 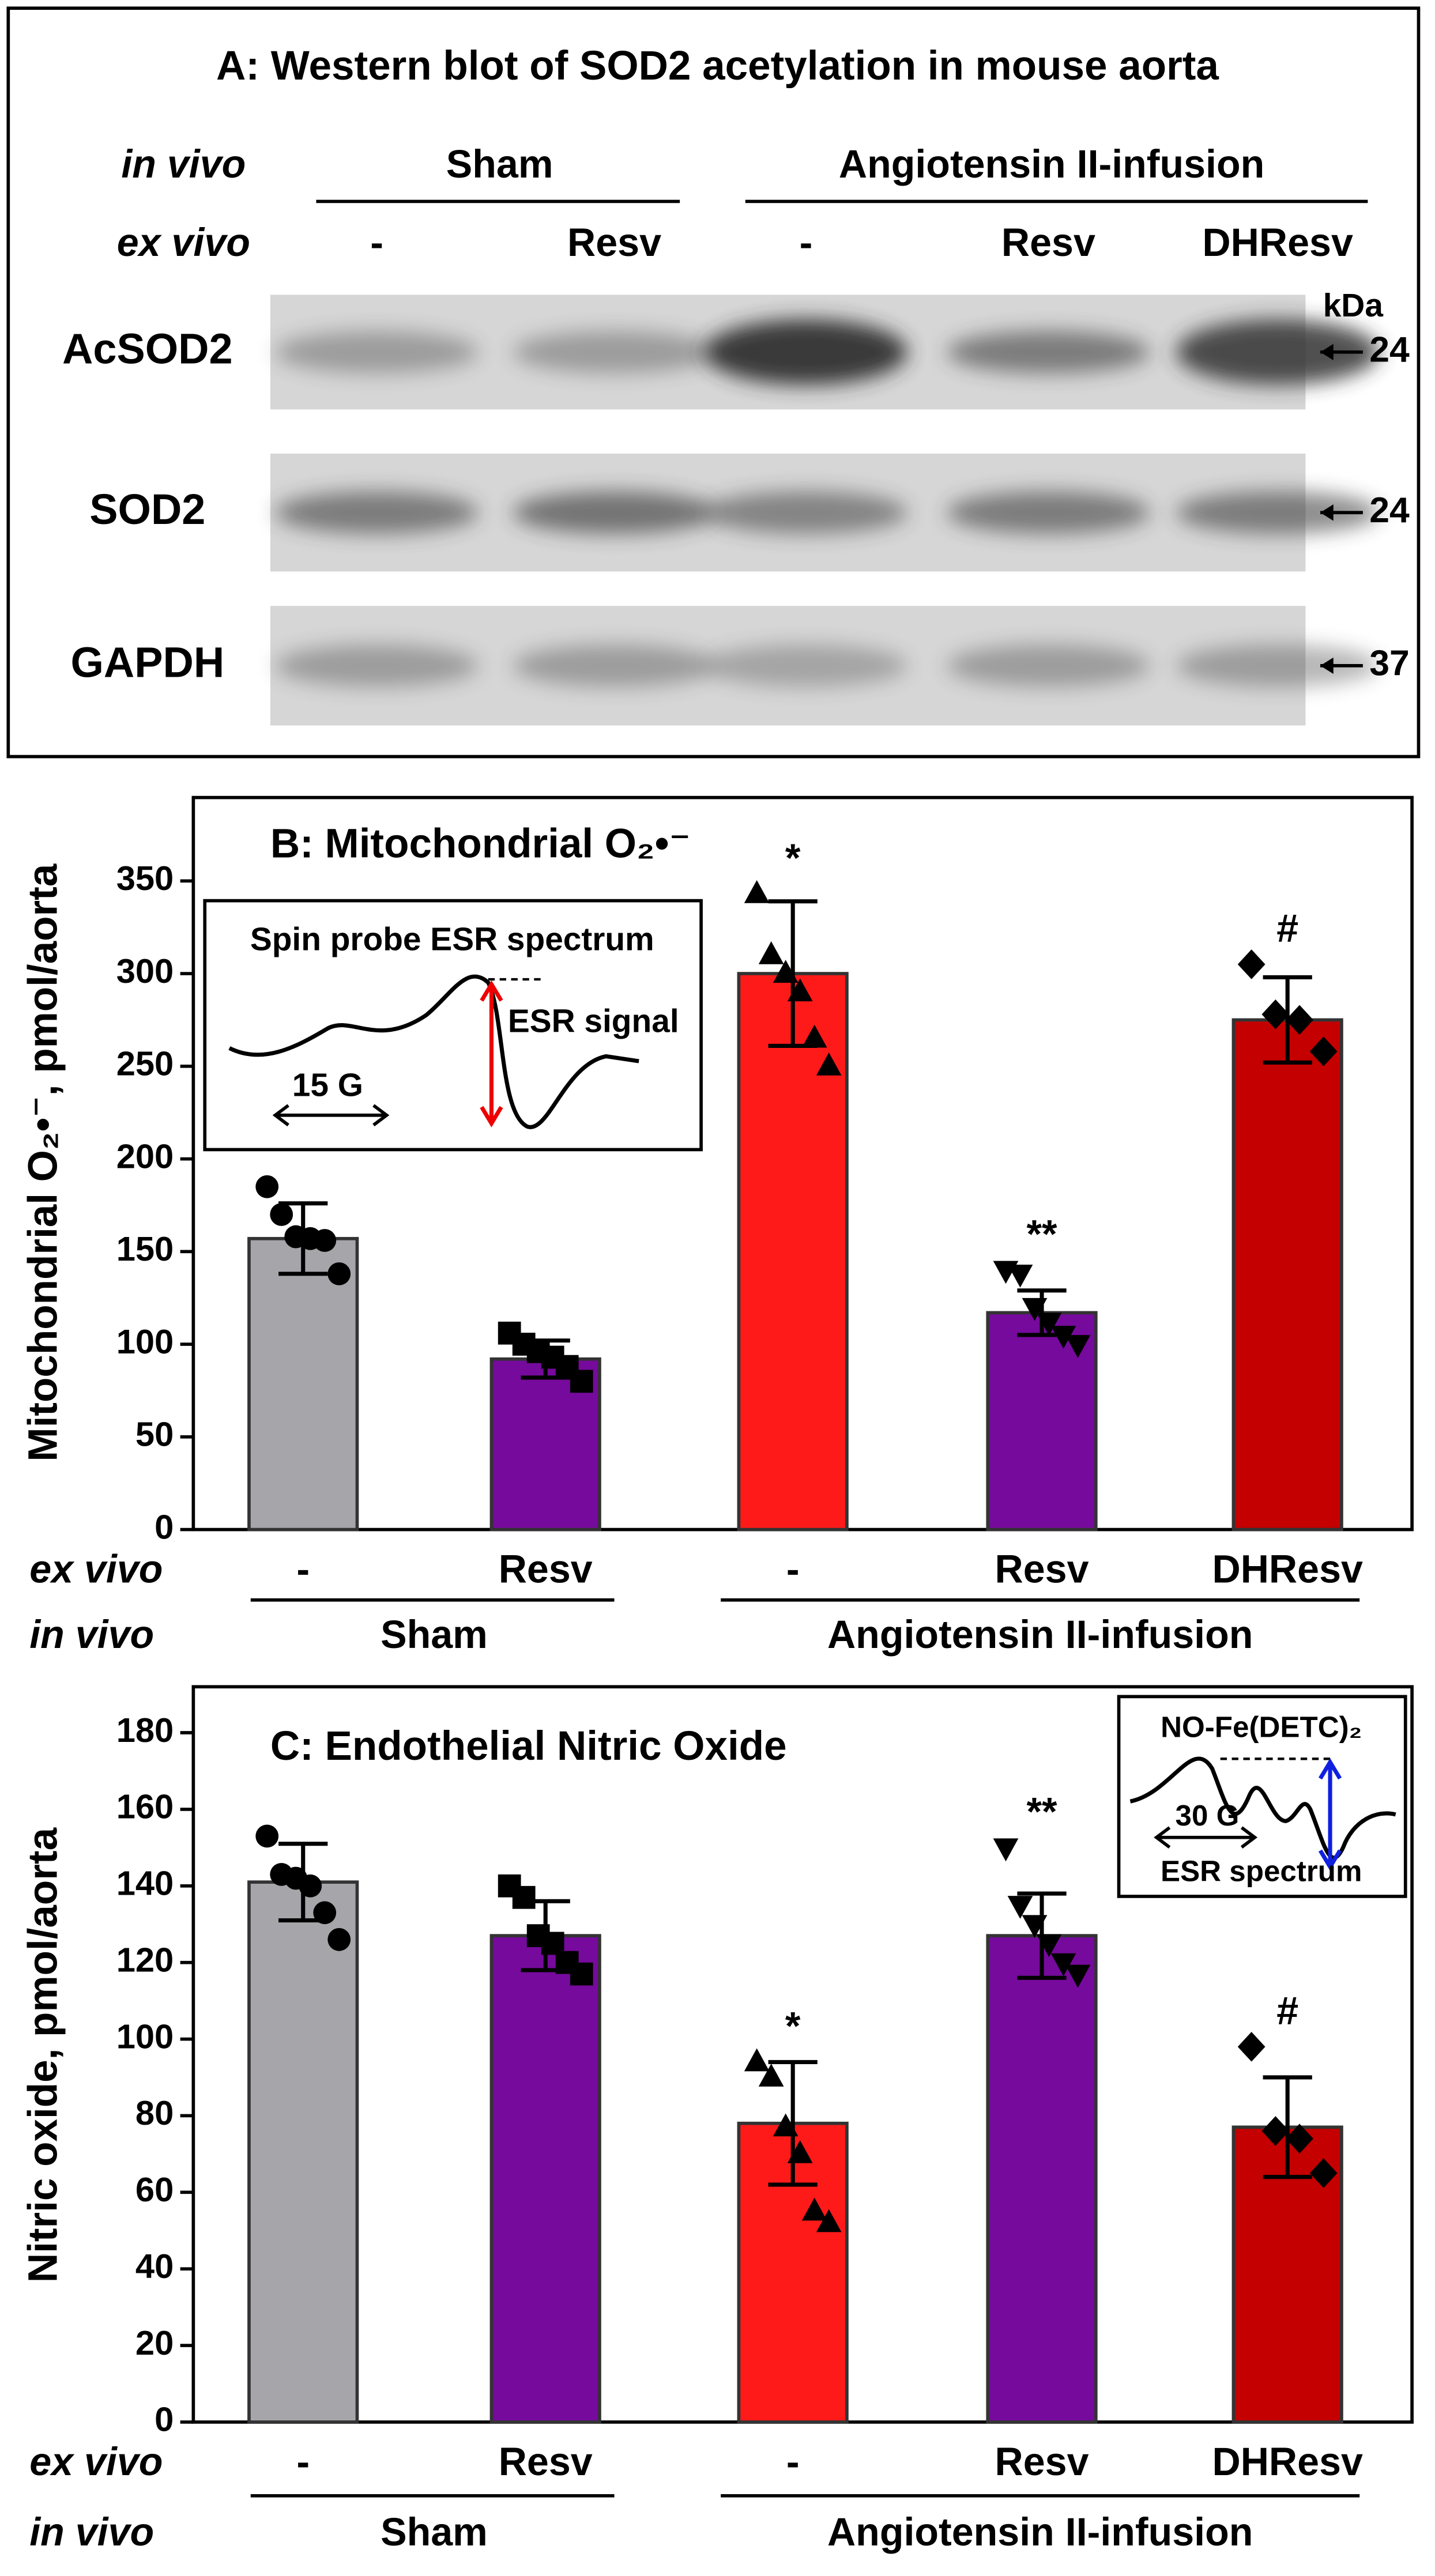 What do you see at coordinates (481, 844) in the screenshot?
I see `chart-title: B: Mitochondrial O₂•⁻` at bounding box center [481, 844].